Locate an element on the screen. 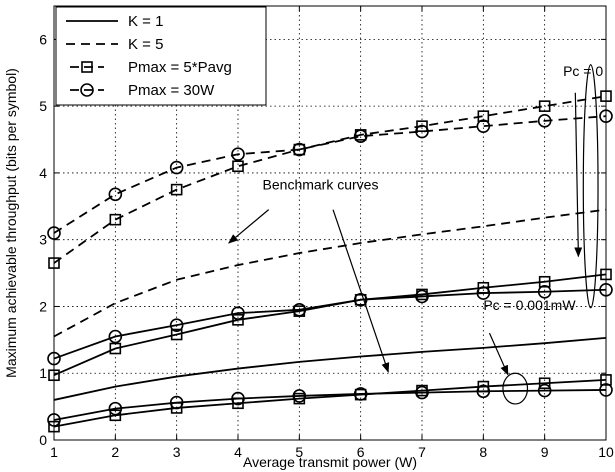 Image resolution: width=615 pixels, height=472 pixels. legend-entry-0: K = 1 is located at coordinates (114, 21).